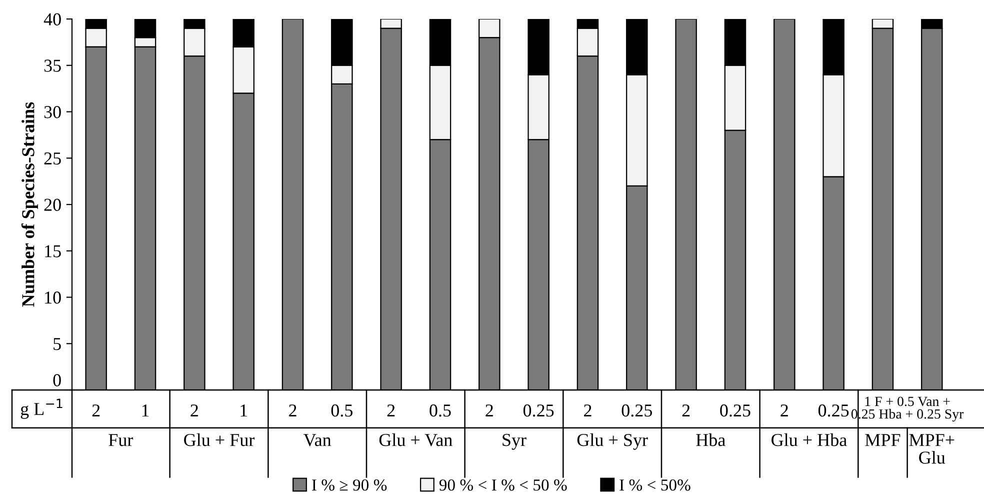 This screenshot has height=504, width=984. I want to click on y-tick-label: 5, so click(57, 344).